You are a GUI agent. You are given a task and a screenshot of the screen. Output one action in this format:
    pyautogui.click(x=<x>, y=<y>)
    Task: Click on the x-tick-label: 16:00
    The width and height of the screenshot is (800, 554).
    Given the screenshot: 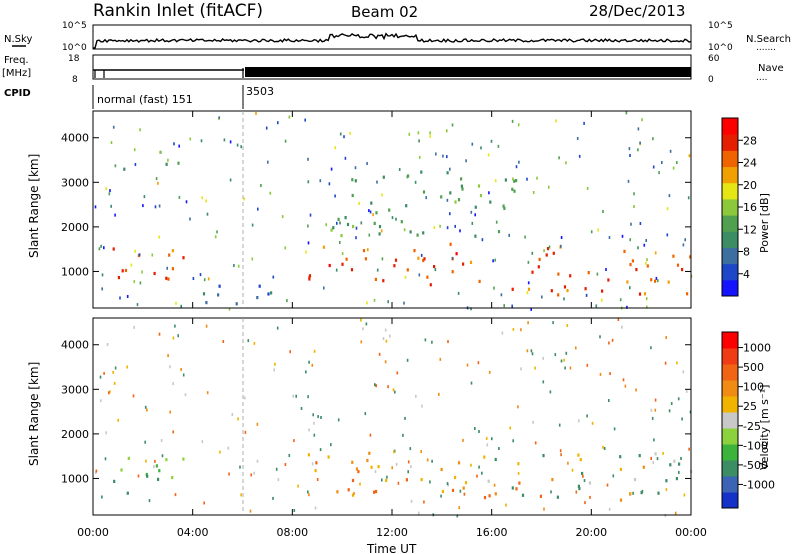 What is the action you would take?
    pyautogui.click(x=492, y=532)
    